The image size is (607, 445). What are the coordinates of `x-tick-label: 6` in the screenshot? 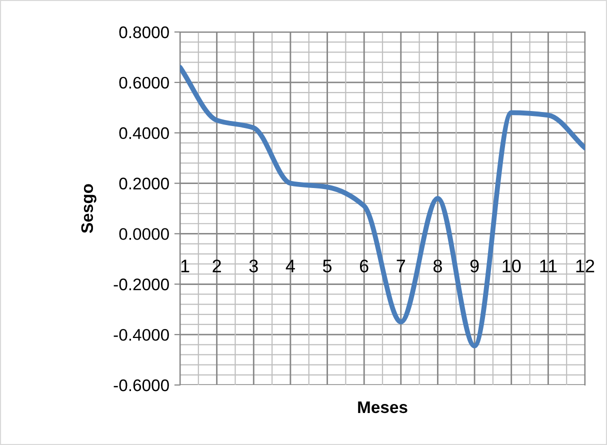 It's located at (364, 266).